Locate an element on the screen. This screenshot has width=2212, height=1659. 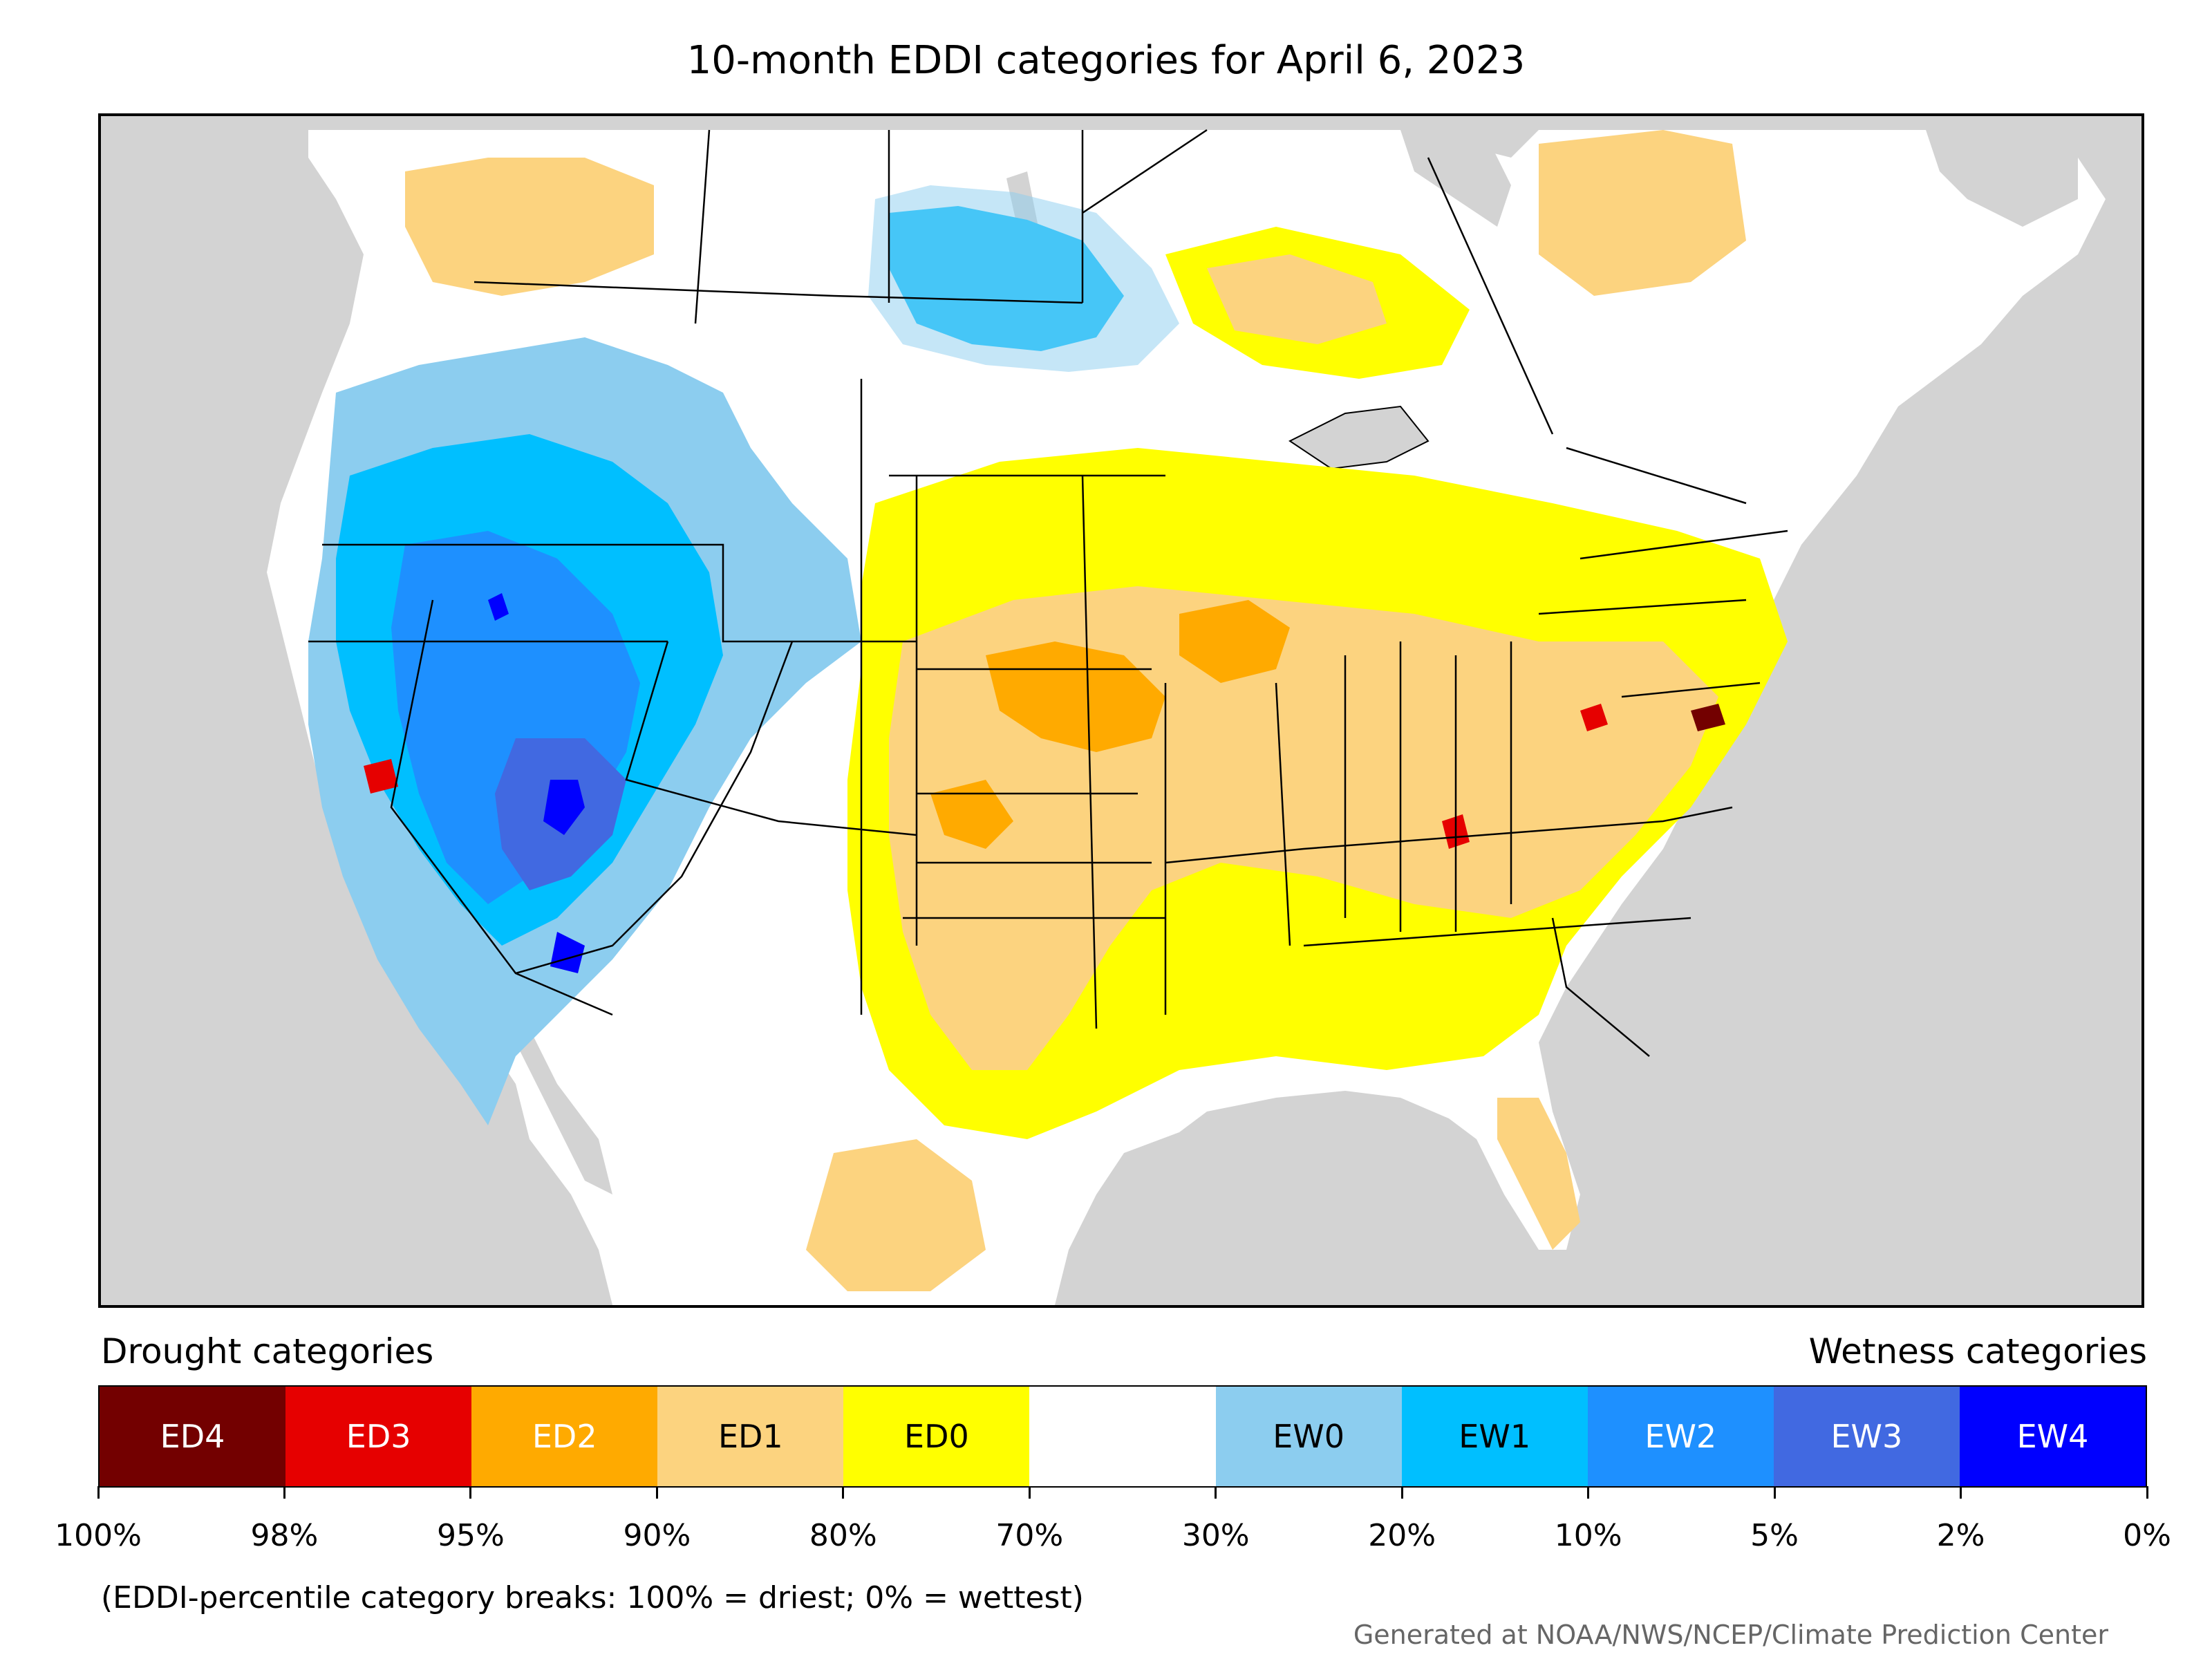
drought-categories-label: Drought categories is located at coordinates (267, 1351).